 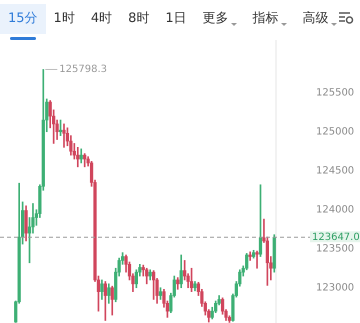 I want to click on text: 1日, so click(x=176, y=19).